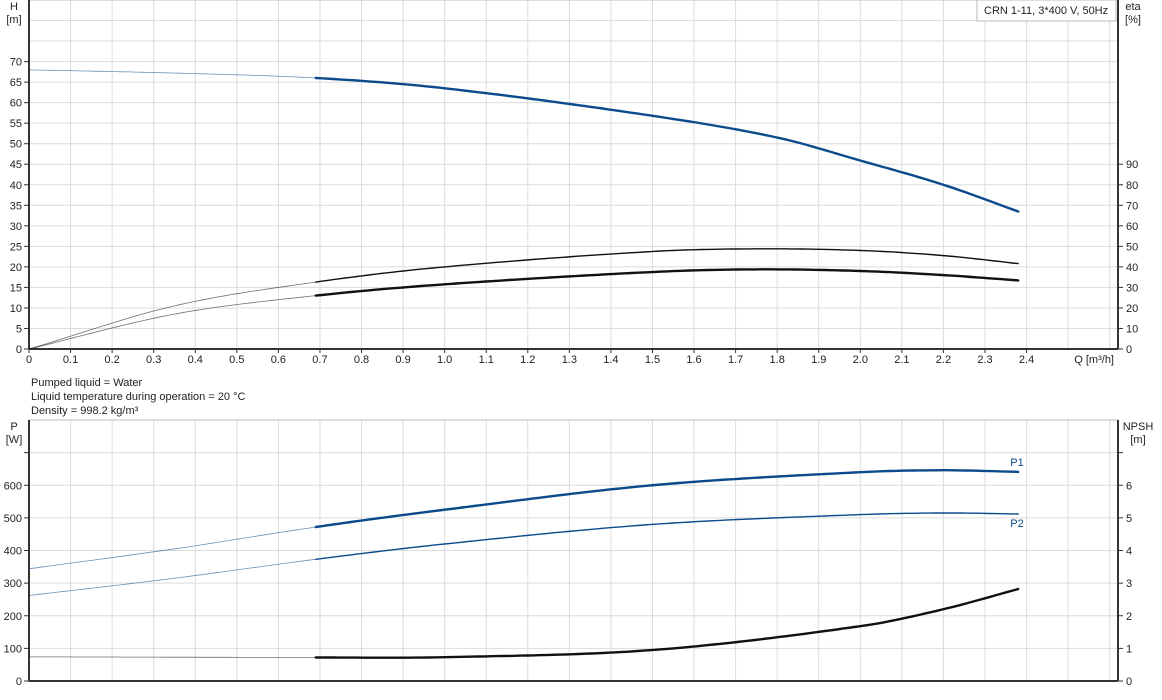  I want to click on curve-p1-extrapolated, so click(172, 548).